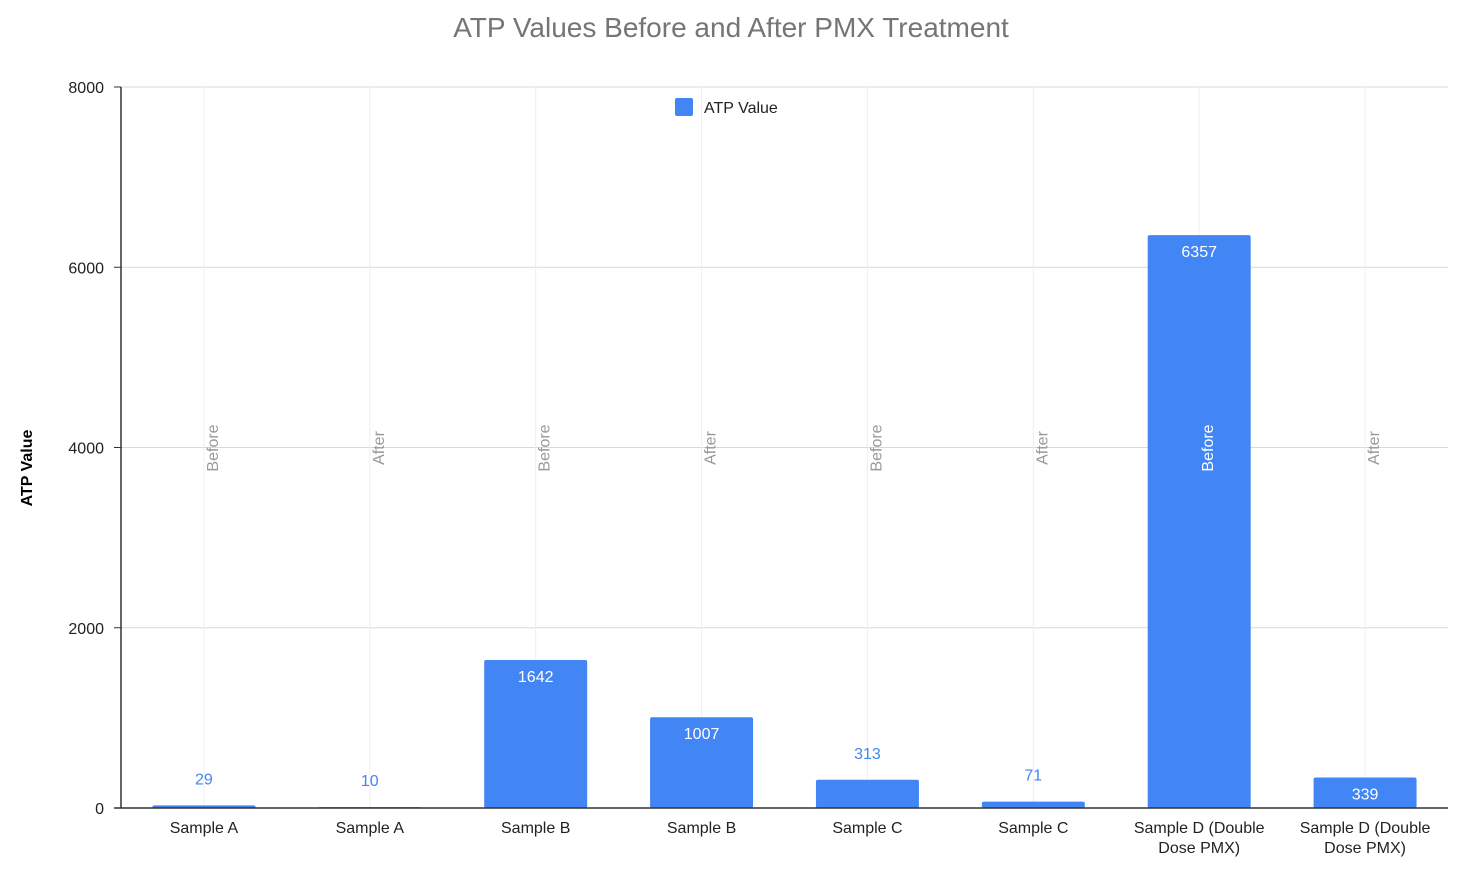 Image resolution: width=1468 pixels, height=880 pixels. I want to click on data-label: 339, so click(1365, 794).